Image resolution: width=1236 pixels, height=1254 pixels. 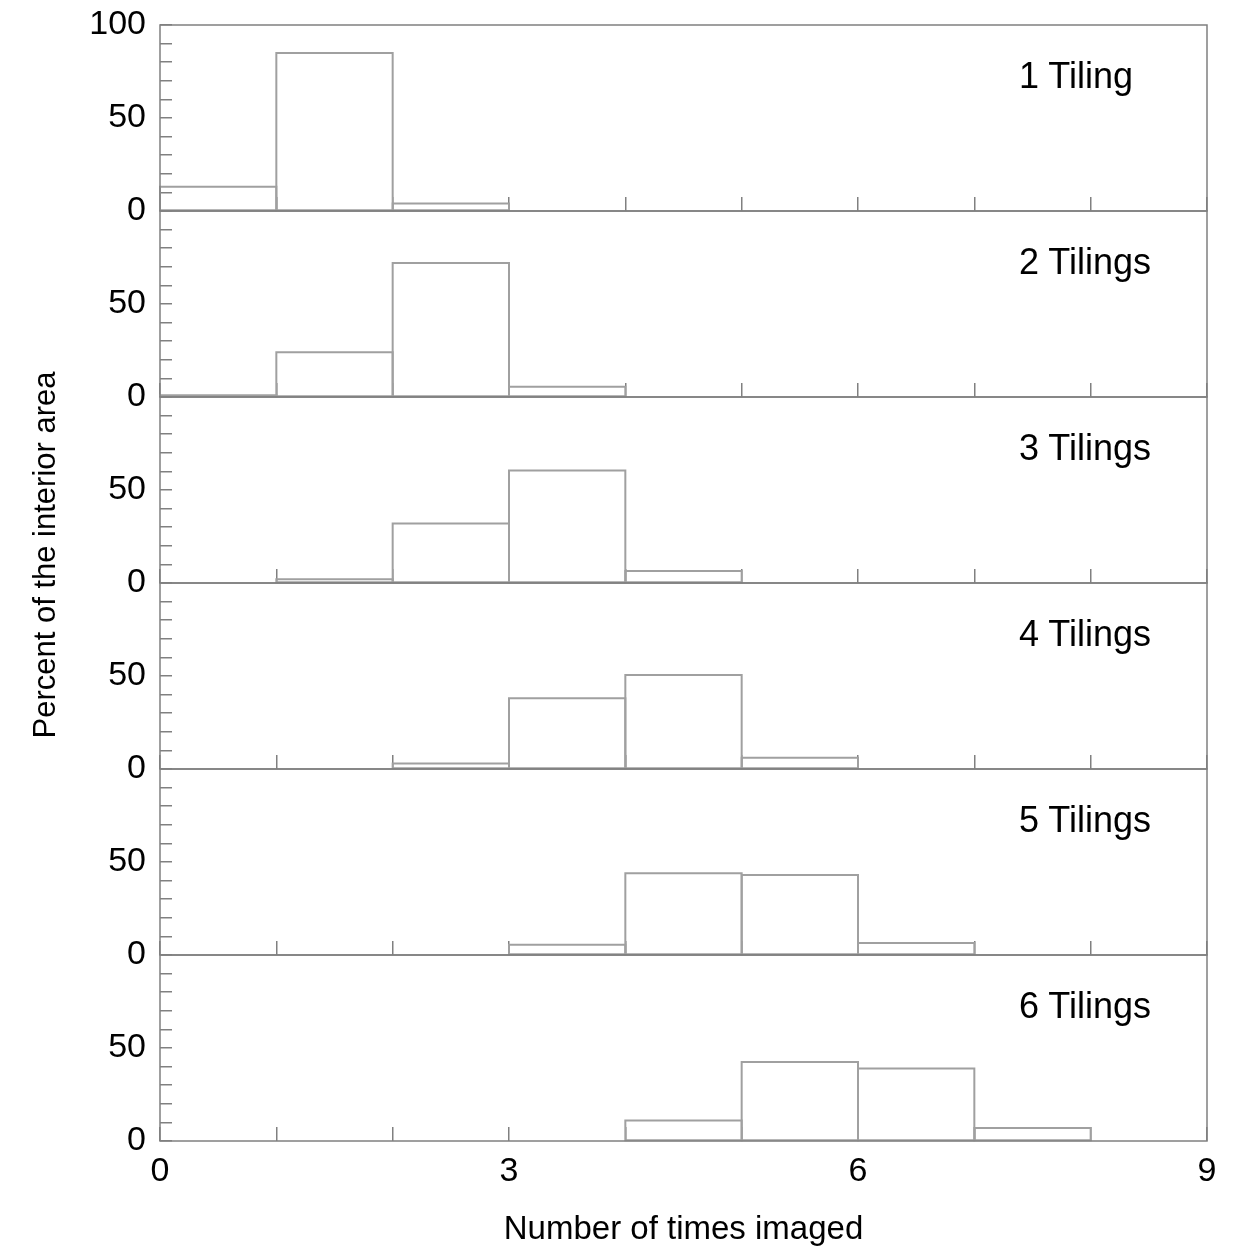 What do you see at coordinates (1085, 819) in the screenshot?
I see `annotation: 5 Tilings` at bounding box center [1085, 819].